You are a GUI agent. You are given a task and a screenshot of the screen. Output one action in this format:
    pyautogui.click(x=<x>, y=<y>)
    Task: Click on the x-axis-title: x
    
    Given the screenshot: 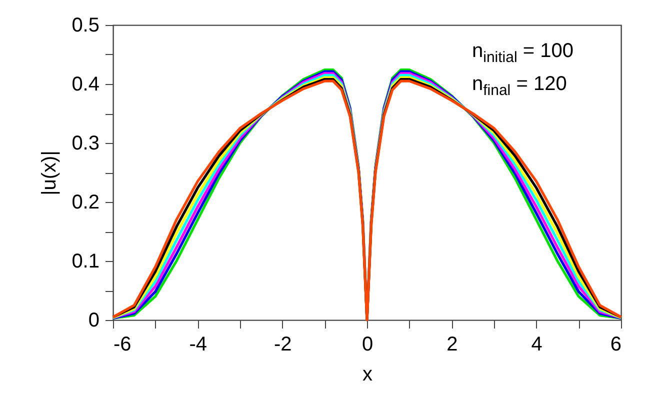 What is the action you would take?
    pyautogui.click(x=367, y=375)
    